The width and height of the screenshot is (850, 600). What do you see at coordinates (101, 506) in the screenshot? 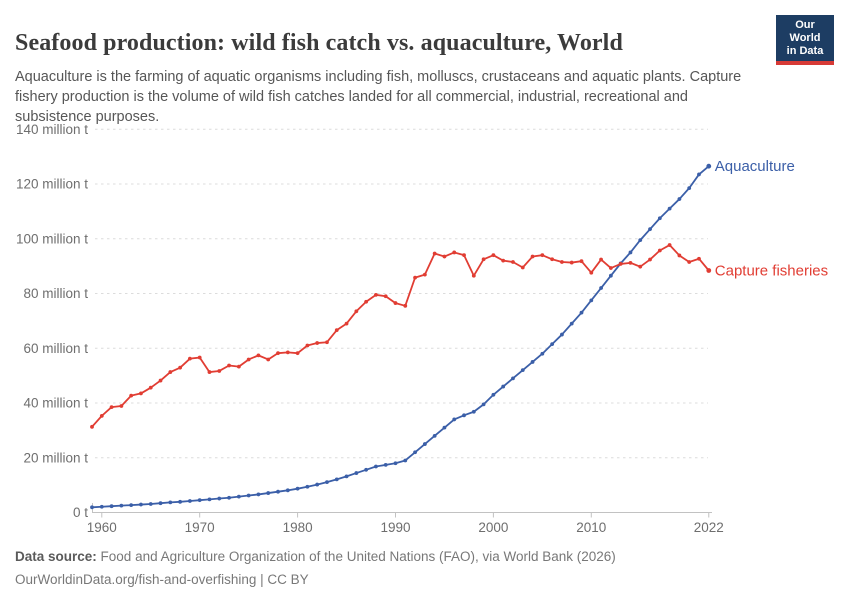
I see `data-point-aquaculture-1960` at bounding box center [101, 506].